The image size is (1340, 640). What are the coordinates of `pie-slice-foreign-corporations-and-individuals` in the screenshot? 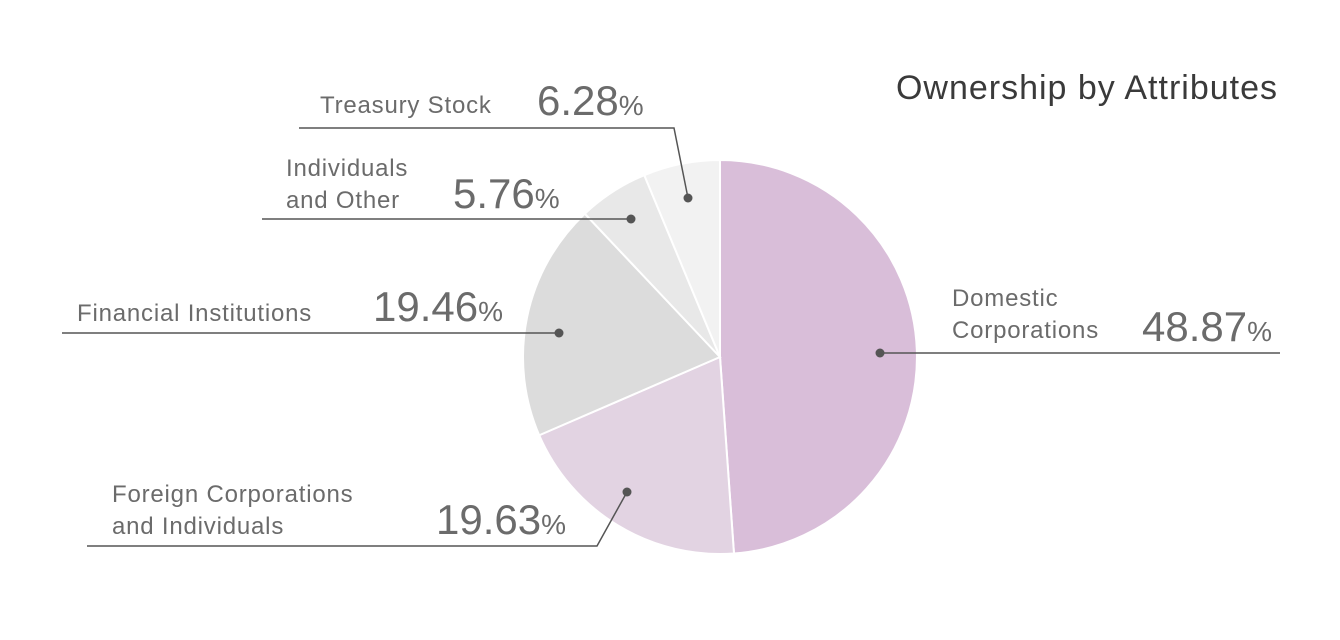 It's located at (636, 455).